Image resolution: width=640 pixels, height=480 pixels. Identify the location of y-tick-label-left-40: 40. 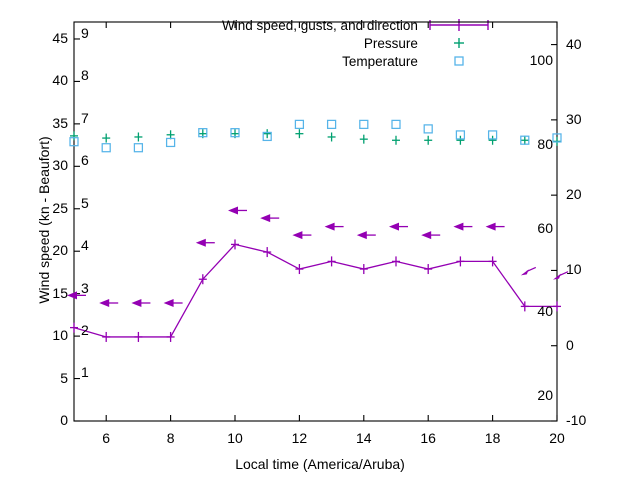
(60, 80).